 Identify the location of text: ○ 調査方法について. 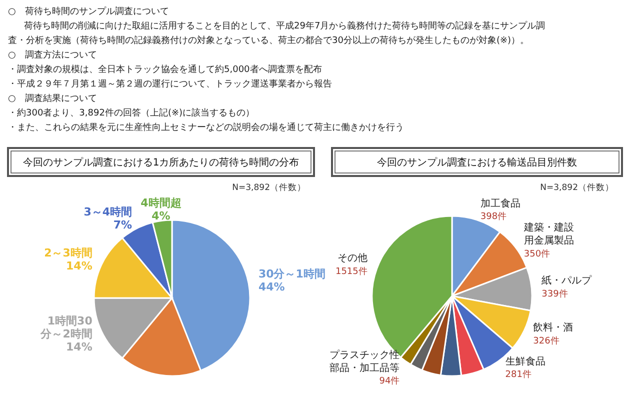
(52, 55).